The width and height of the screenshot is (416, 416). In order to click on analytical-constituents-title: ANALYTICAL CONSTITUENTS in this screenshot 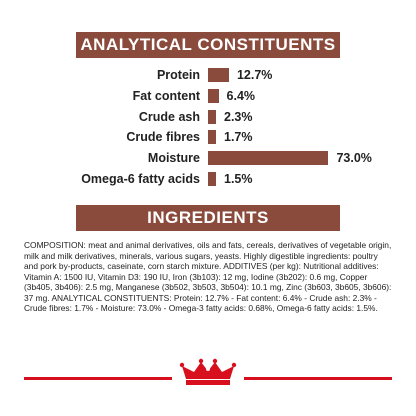, I will do `click(208, 45)`.